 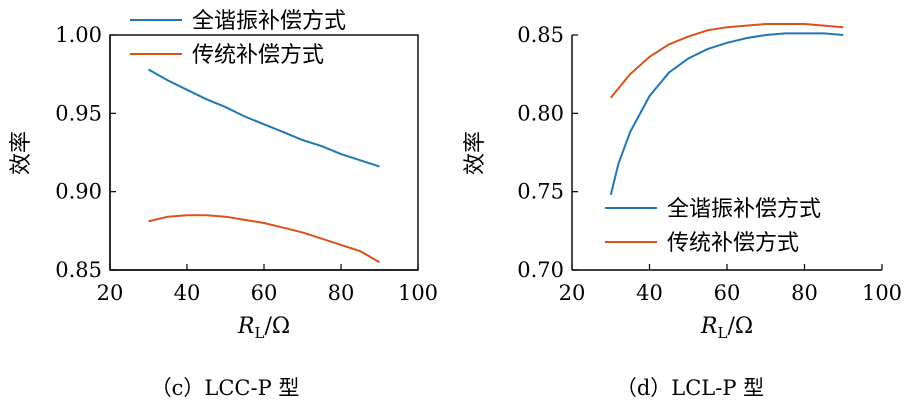 What do you see at coordinates (277, 326) in the screenshot?
I see `x-axis-label-unit-c: /Ω` at bounding box center [277, 326].